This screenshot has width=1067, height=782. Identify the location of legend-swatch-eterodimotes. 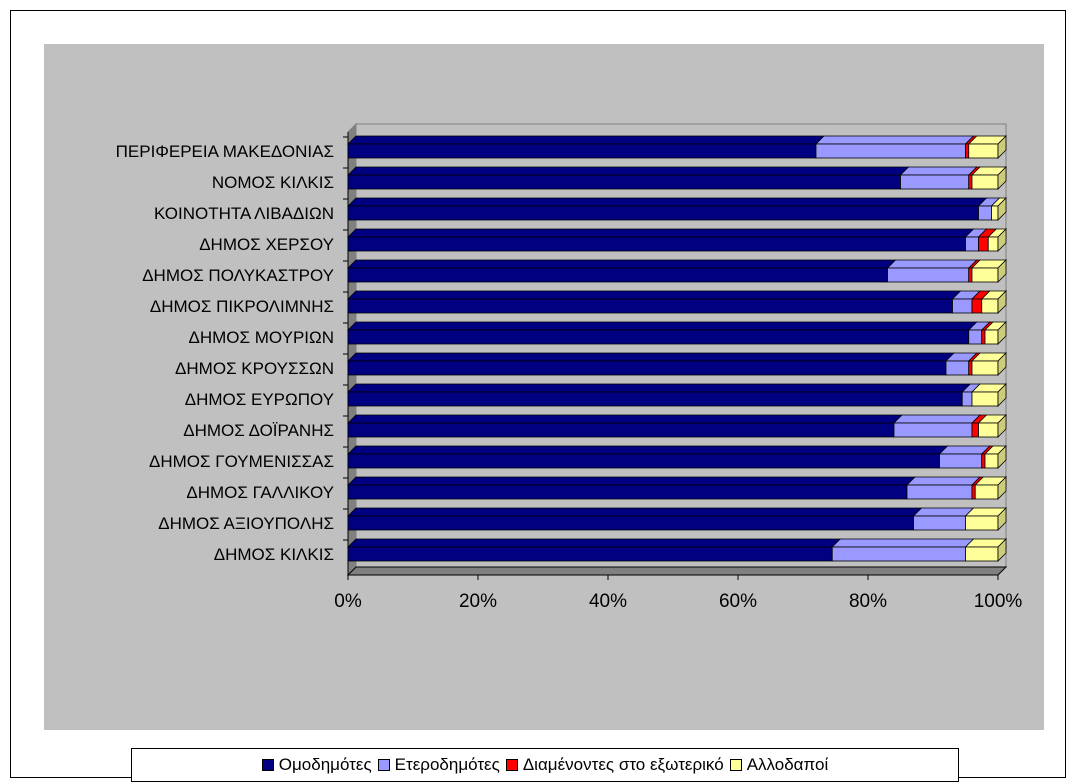
(383, 765).